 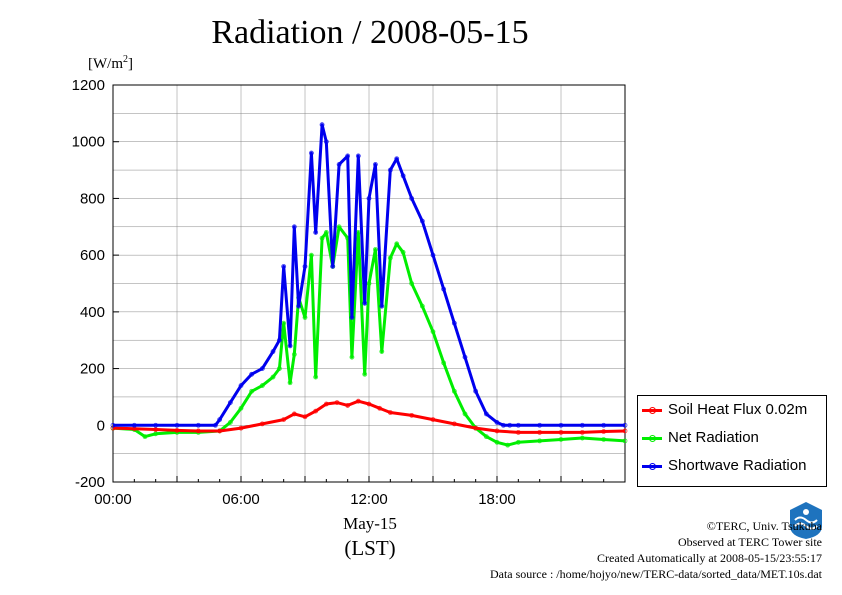 What do you see at coordinates (370, 548) in the screenshot?
I see `x-axis-label: (LST)` at bounding box center [370, 548].